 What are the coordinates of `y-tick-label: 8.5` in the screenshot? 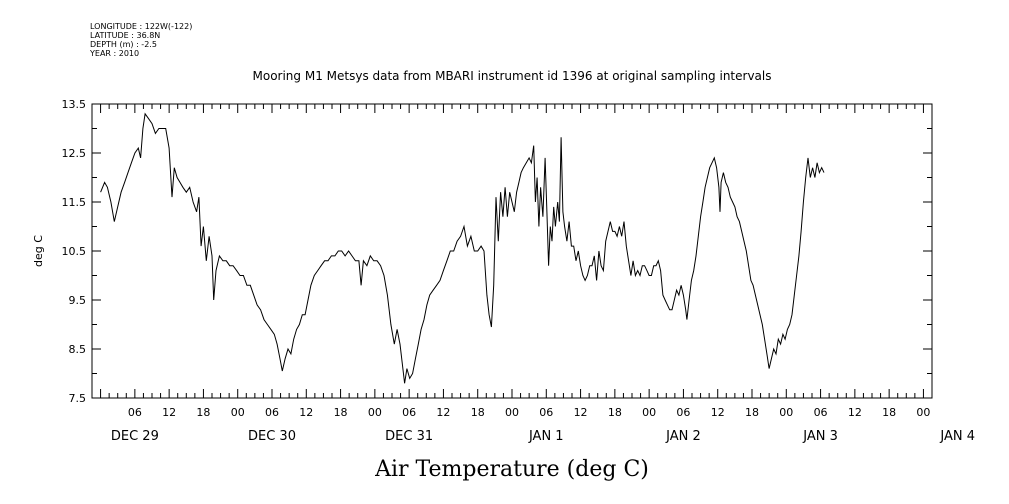 It's located at (78, 349).